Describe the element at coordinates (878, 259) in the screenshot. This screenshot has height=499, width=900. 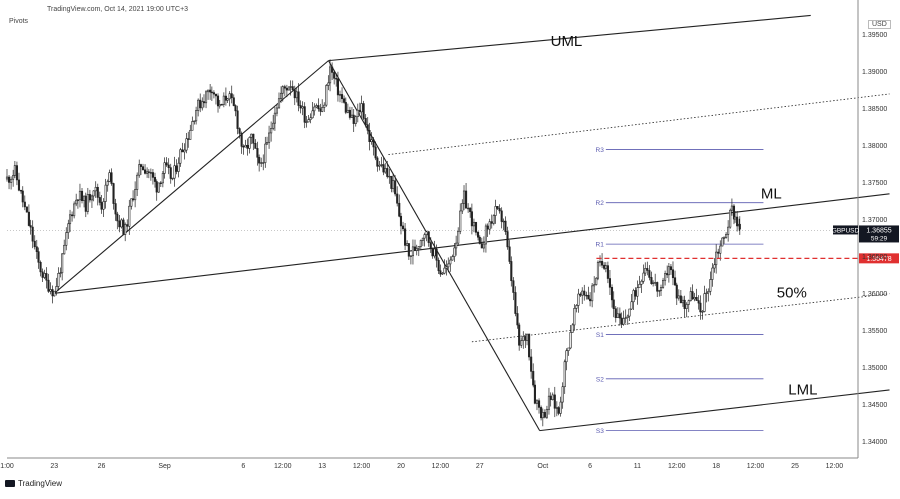
I see `support-level-label: 1.36478` at that location.